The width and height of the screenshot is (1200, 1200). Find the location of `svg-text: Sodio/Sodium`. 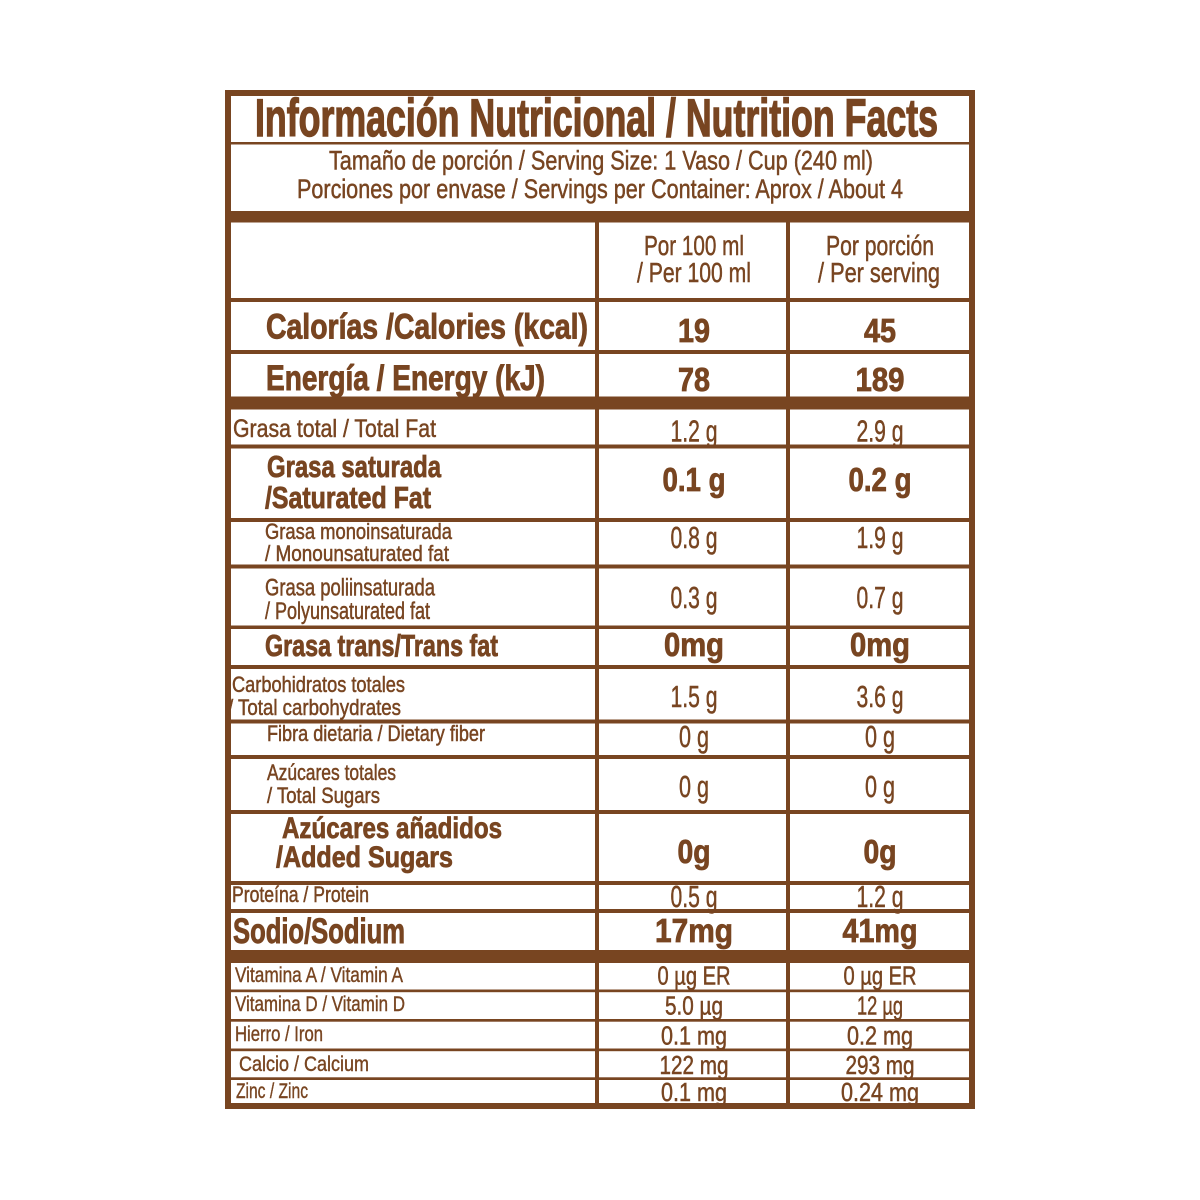

svg-text: Sodio/Sodium is located at coordinates (319, 931).